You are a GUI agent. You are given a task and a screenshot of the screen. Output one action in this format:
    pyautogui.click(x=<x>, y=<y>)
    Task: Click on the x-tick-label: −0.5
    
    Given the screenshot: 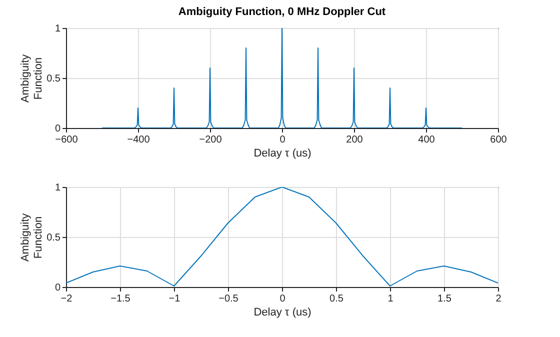 What is the action you would take?
    pyautogui.click(x=228, y=299)
    